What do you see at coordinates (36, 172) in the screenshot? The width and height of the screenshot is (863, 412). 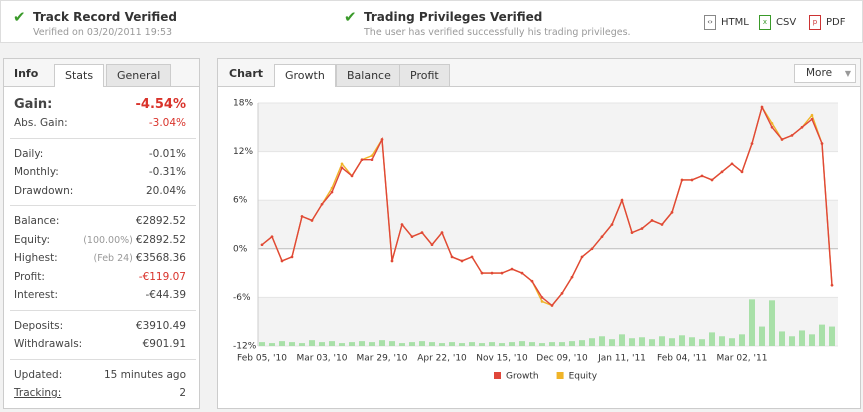 I see `stat-label: Monthly:` at bounding box center [36, 172].